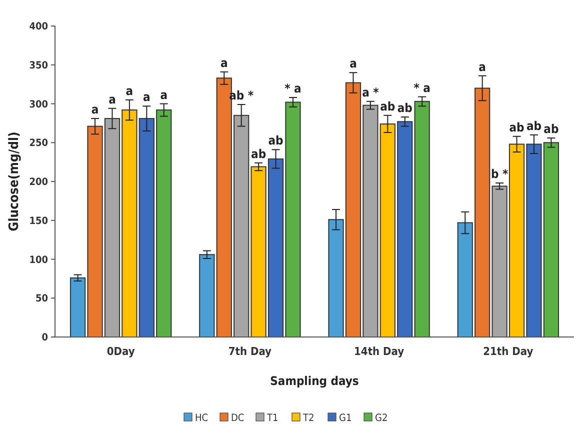 This screenshot has height=443, width=584. I want to click on y-tick-label: 250, so click(38, 144).